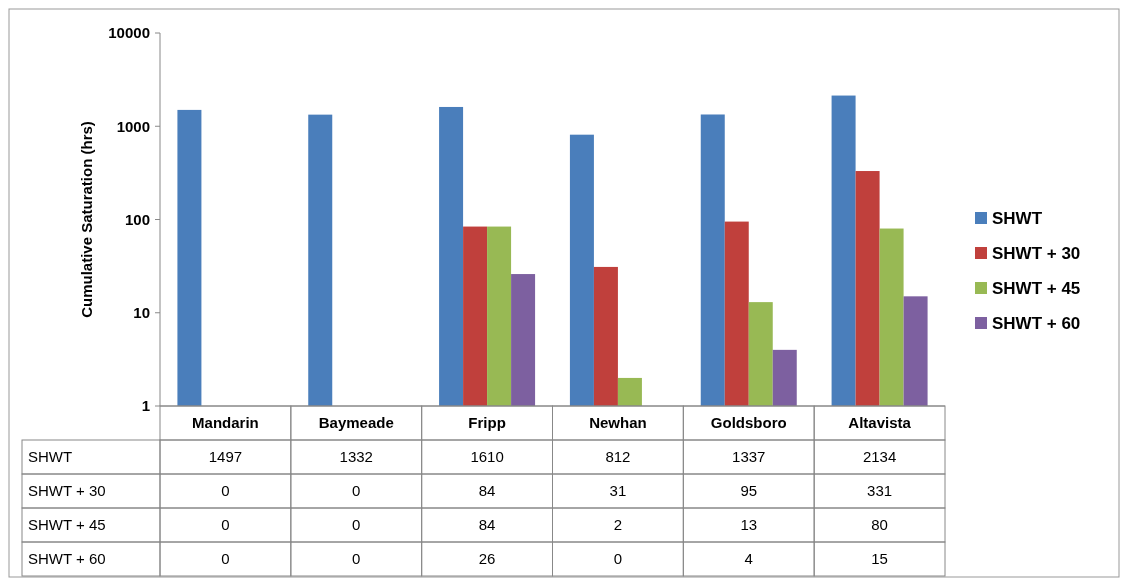 The height and width of the screenshot is (586, 1128). I want to click on text: SHWT + 30, so click(67, 491).